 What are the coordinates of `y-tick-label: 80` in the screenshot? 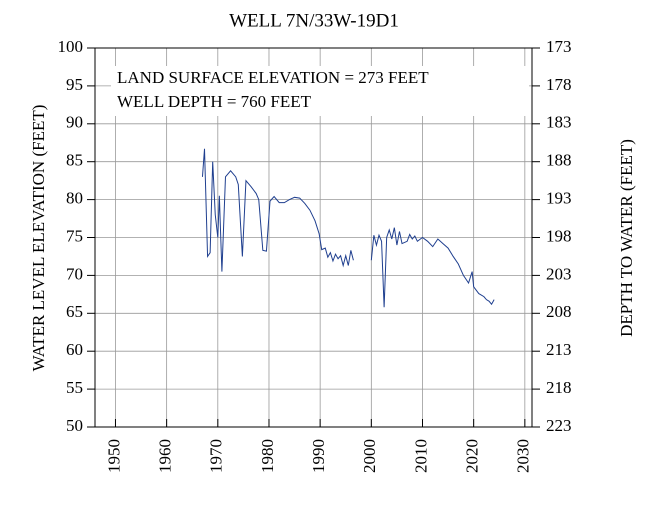 It's located at (74, 198).